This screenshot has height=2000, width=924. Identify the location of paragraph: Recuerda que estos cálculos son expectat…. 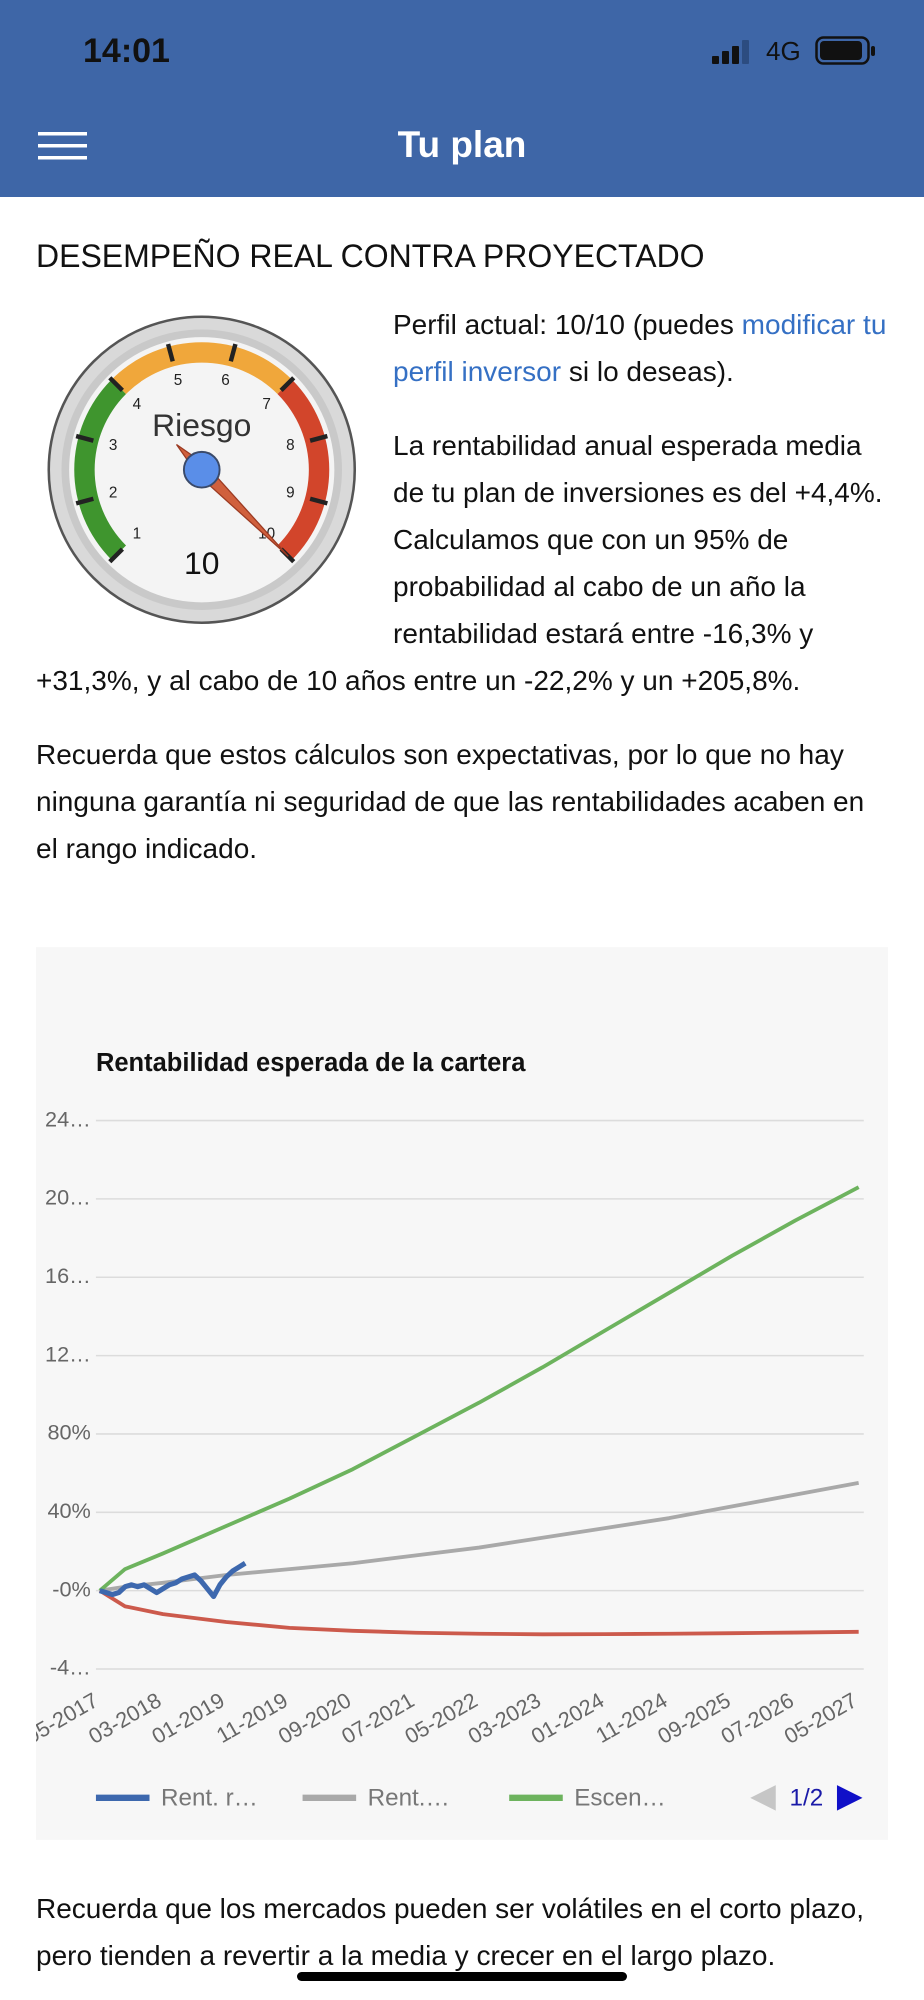
(450, 801).